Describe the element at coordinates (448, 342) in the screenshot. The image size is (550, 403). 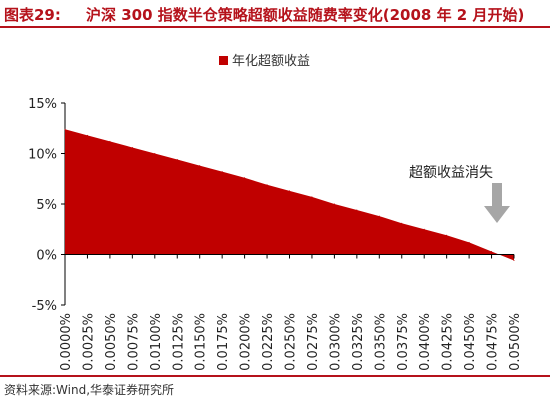
I see `x-tick-label: 0.0425%` at that location.